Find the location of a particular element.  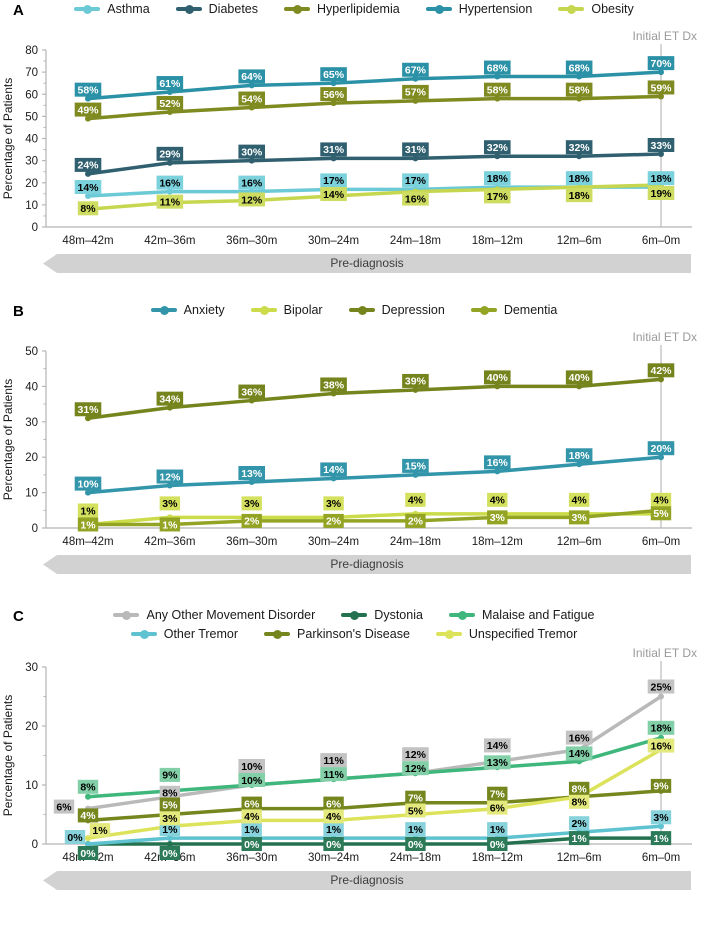

legend-label: Other Tremor is located at coordinates (201, 634).